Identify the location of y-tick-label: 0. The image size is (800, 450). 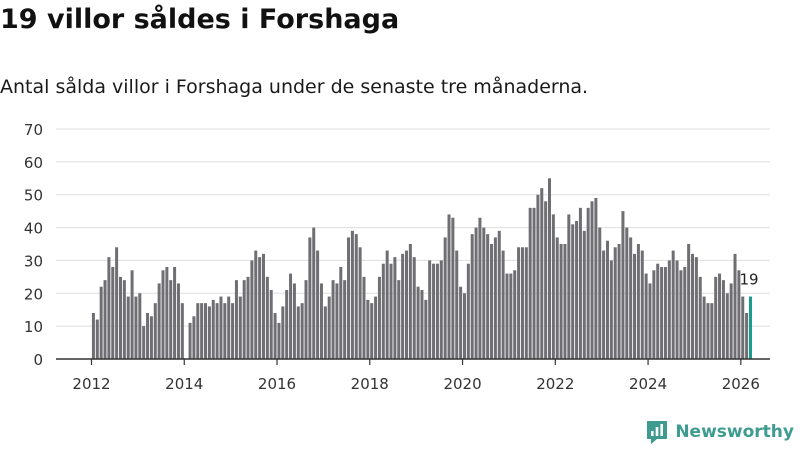
(38, 360).